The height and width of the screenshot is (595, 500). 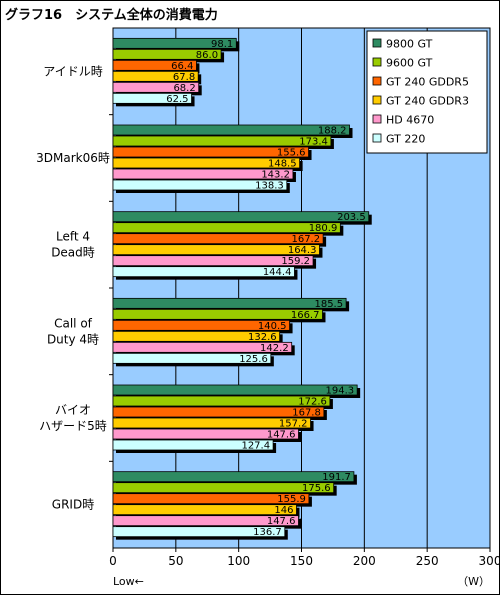 What do you see at coordinates (177, 99) in the screenshot?
I see `data-label: 62.5` at bounding box center [177, 99].